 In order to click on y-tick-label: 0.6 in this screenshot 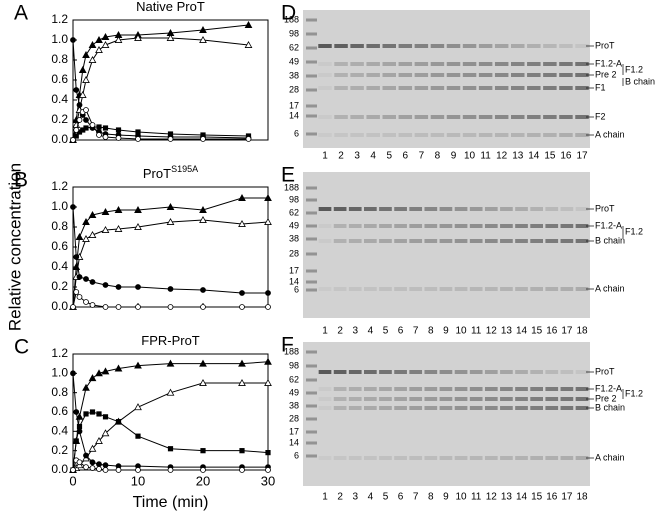, I will do `click(59, 79)`.